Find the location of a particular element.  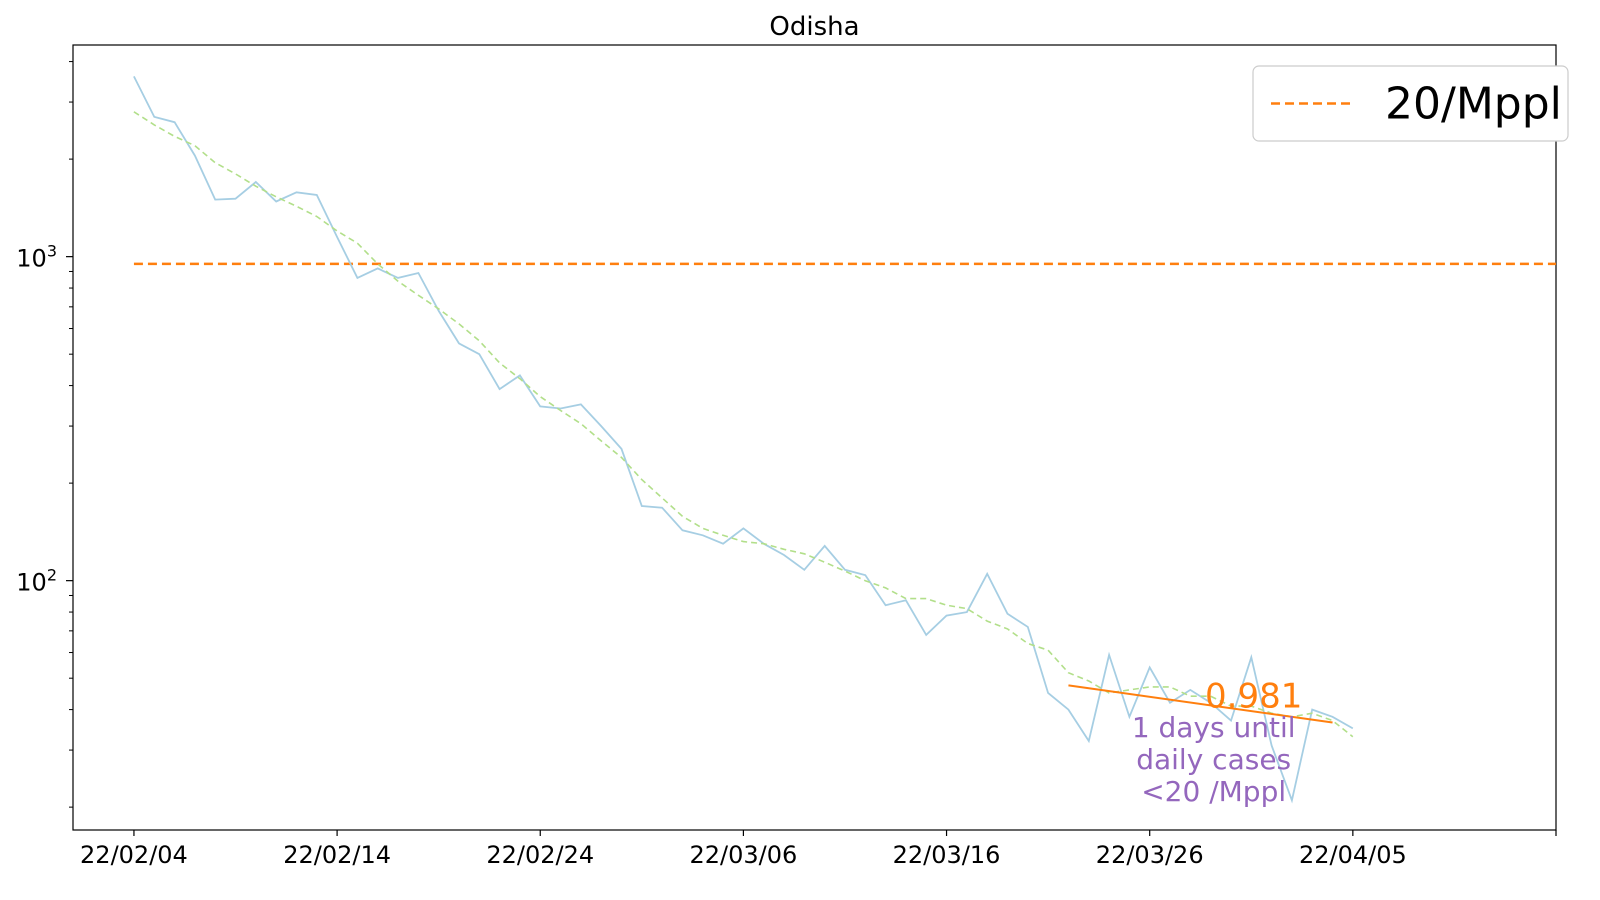

x-tick-label: 22/03/06 is located at coordinates (743, 855).